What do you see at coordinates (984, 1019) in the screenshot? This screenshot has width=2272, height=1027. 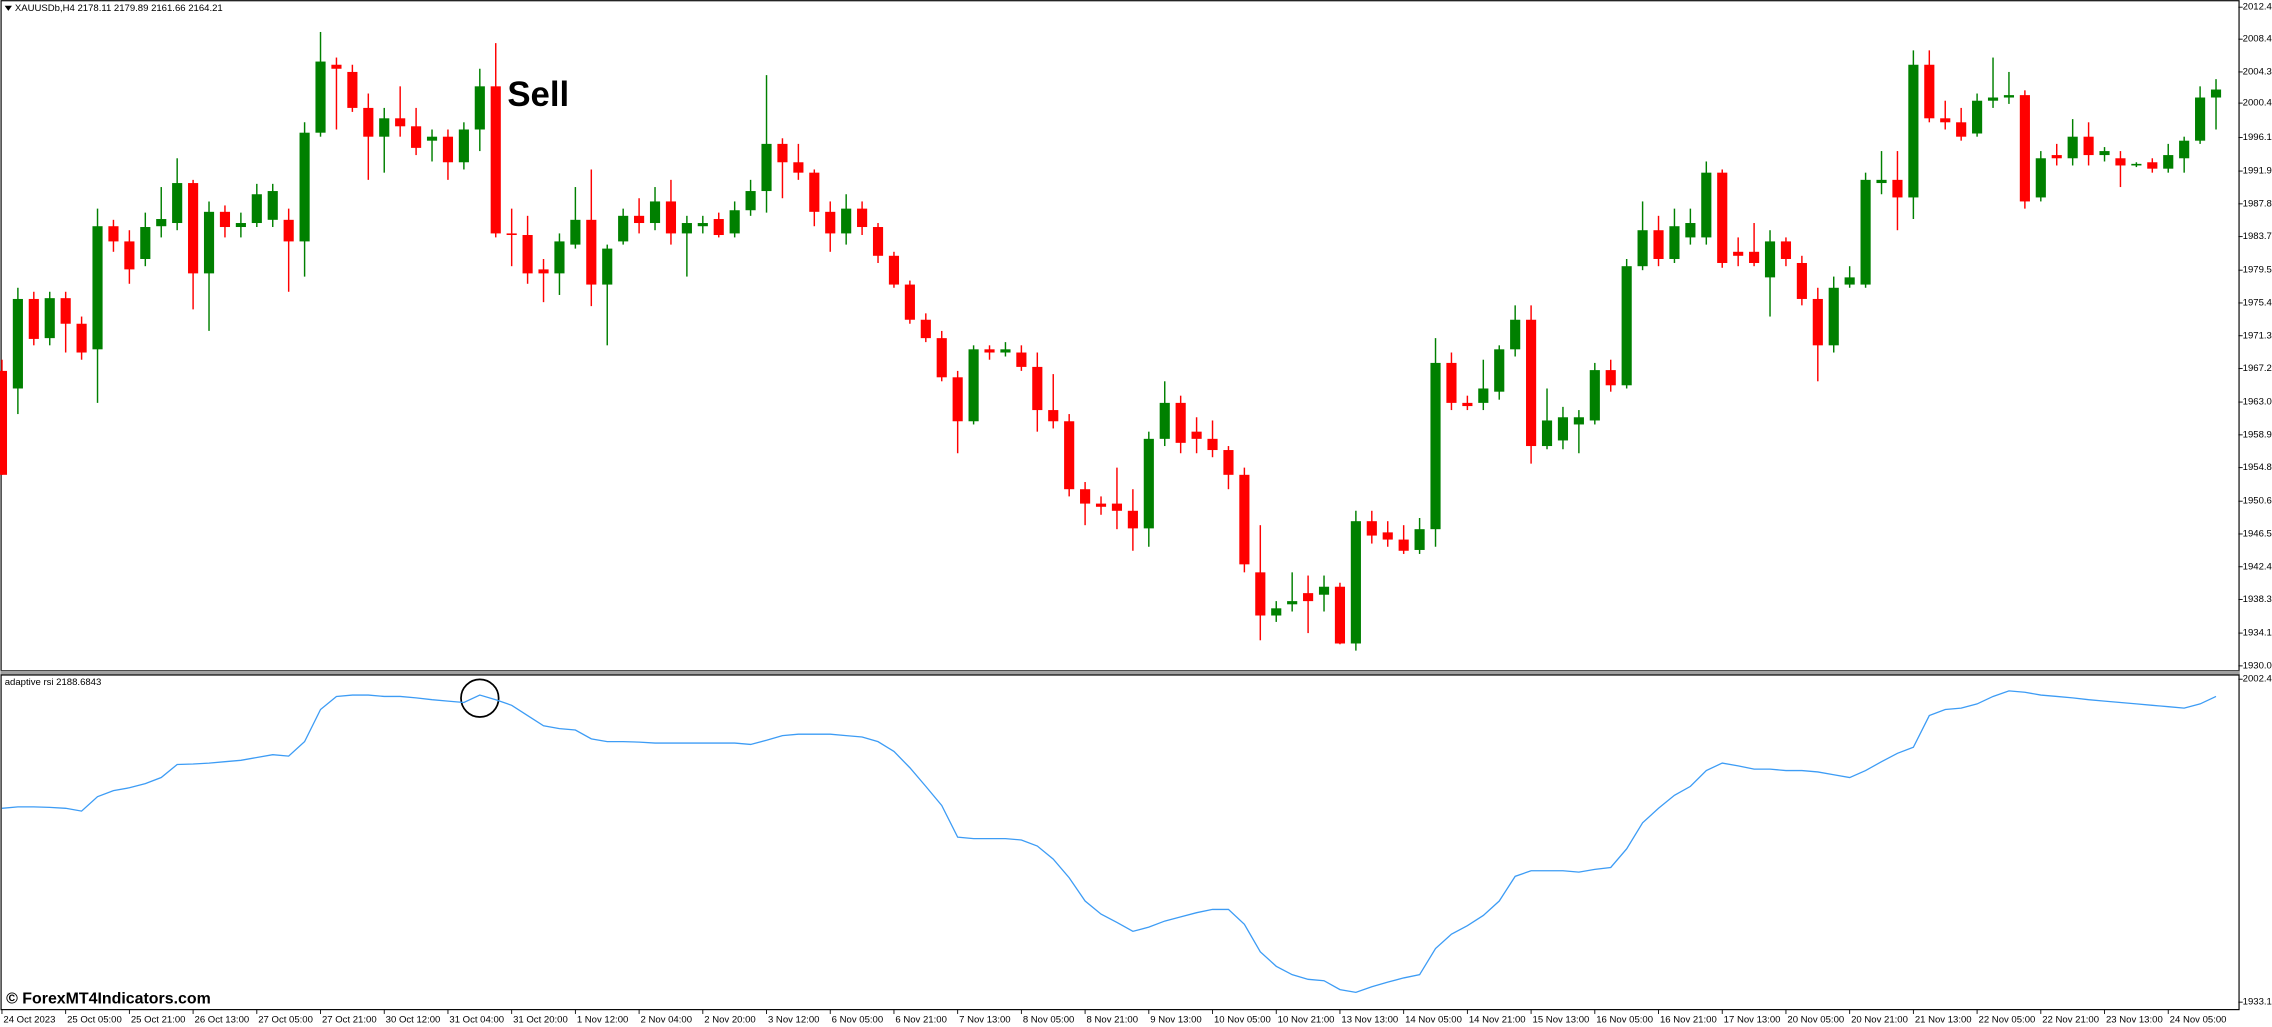 I see `x-tick-label: 7 Nov 13:00` at bounding box center [984, 1019].